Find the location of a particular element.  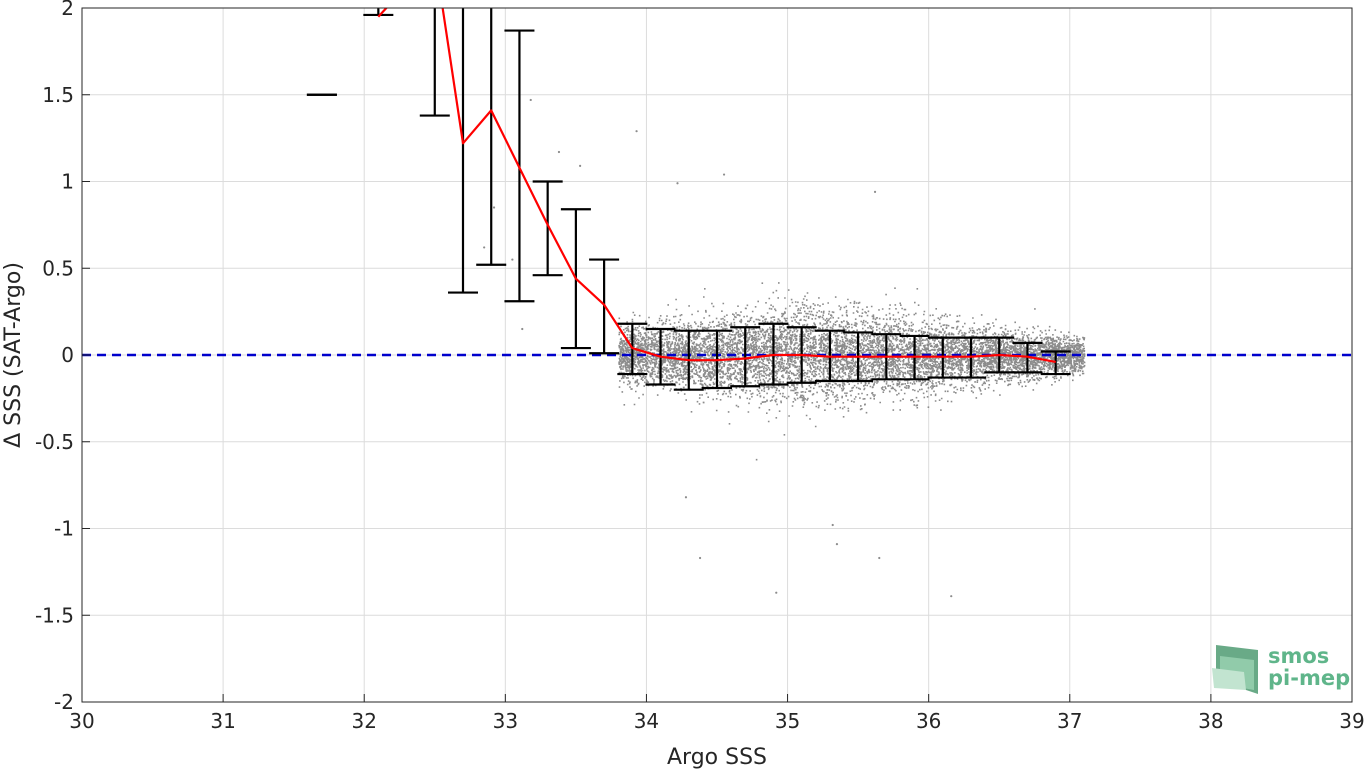

y-tick-label: 1 is located at coordinates (67, 182).